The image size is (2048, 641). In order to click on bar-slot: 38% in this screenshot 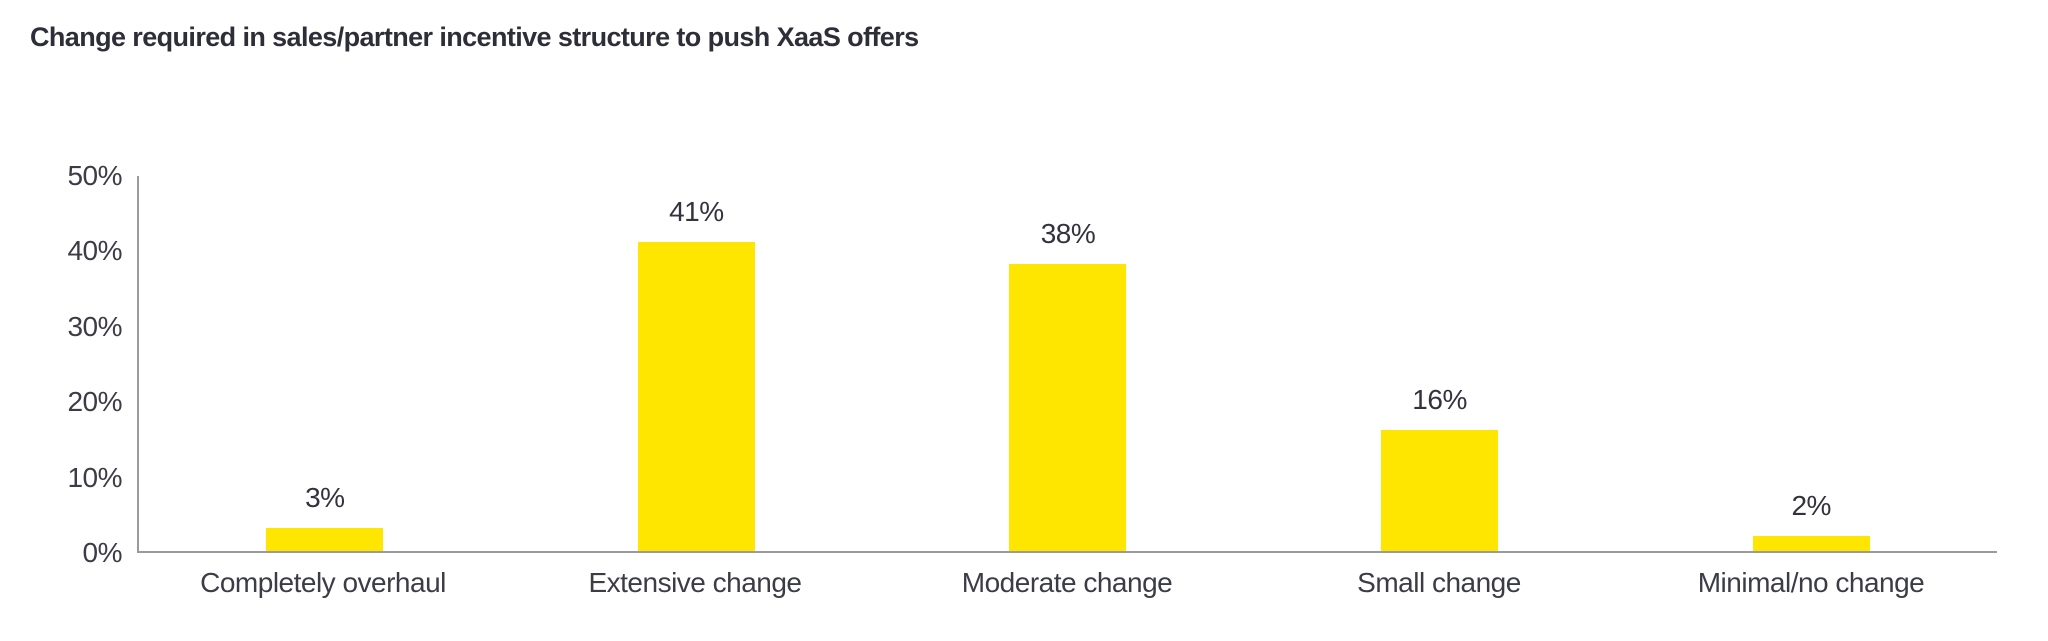, I will do `click(1068, 363)`.